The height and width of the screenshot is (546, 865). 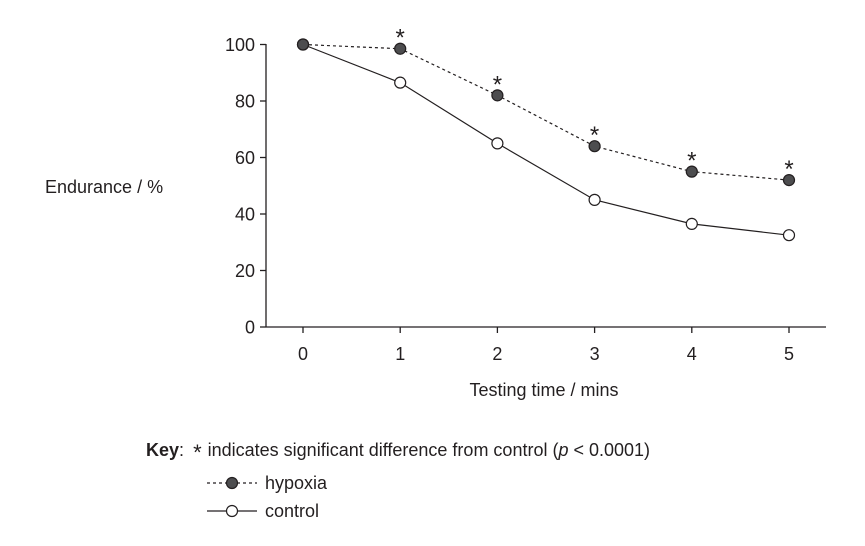 I want to click on legend-item-hypoxia: hypoxia, so click(x=266, y=483).